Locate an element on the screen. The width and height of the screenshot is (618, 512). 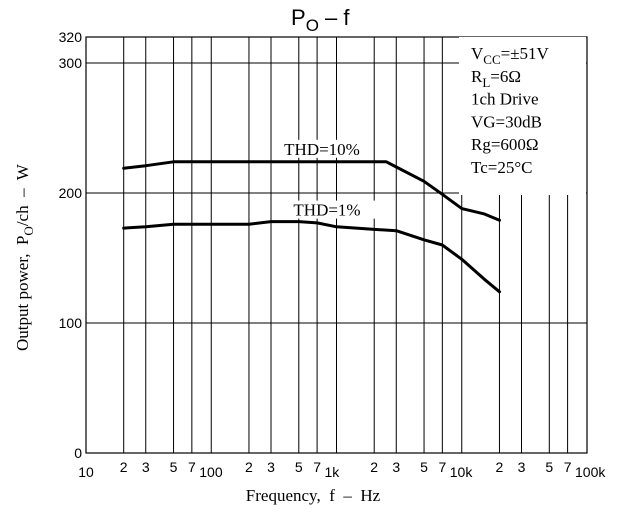
y-tick-label: 200 is located at coordinates (71, 193).